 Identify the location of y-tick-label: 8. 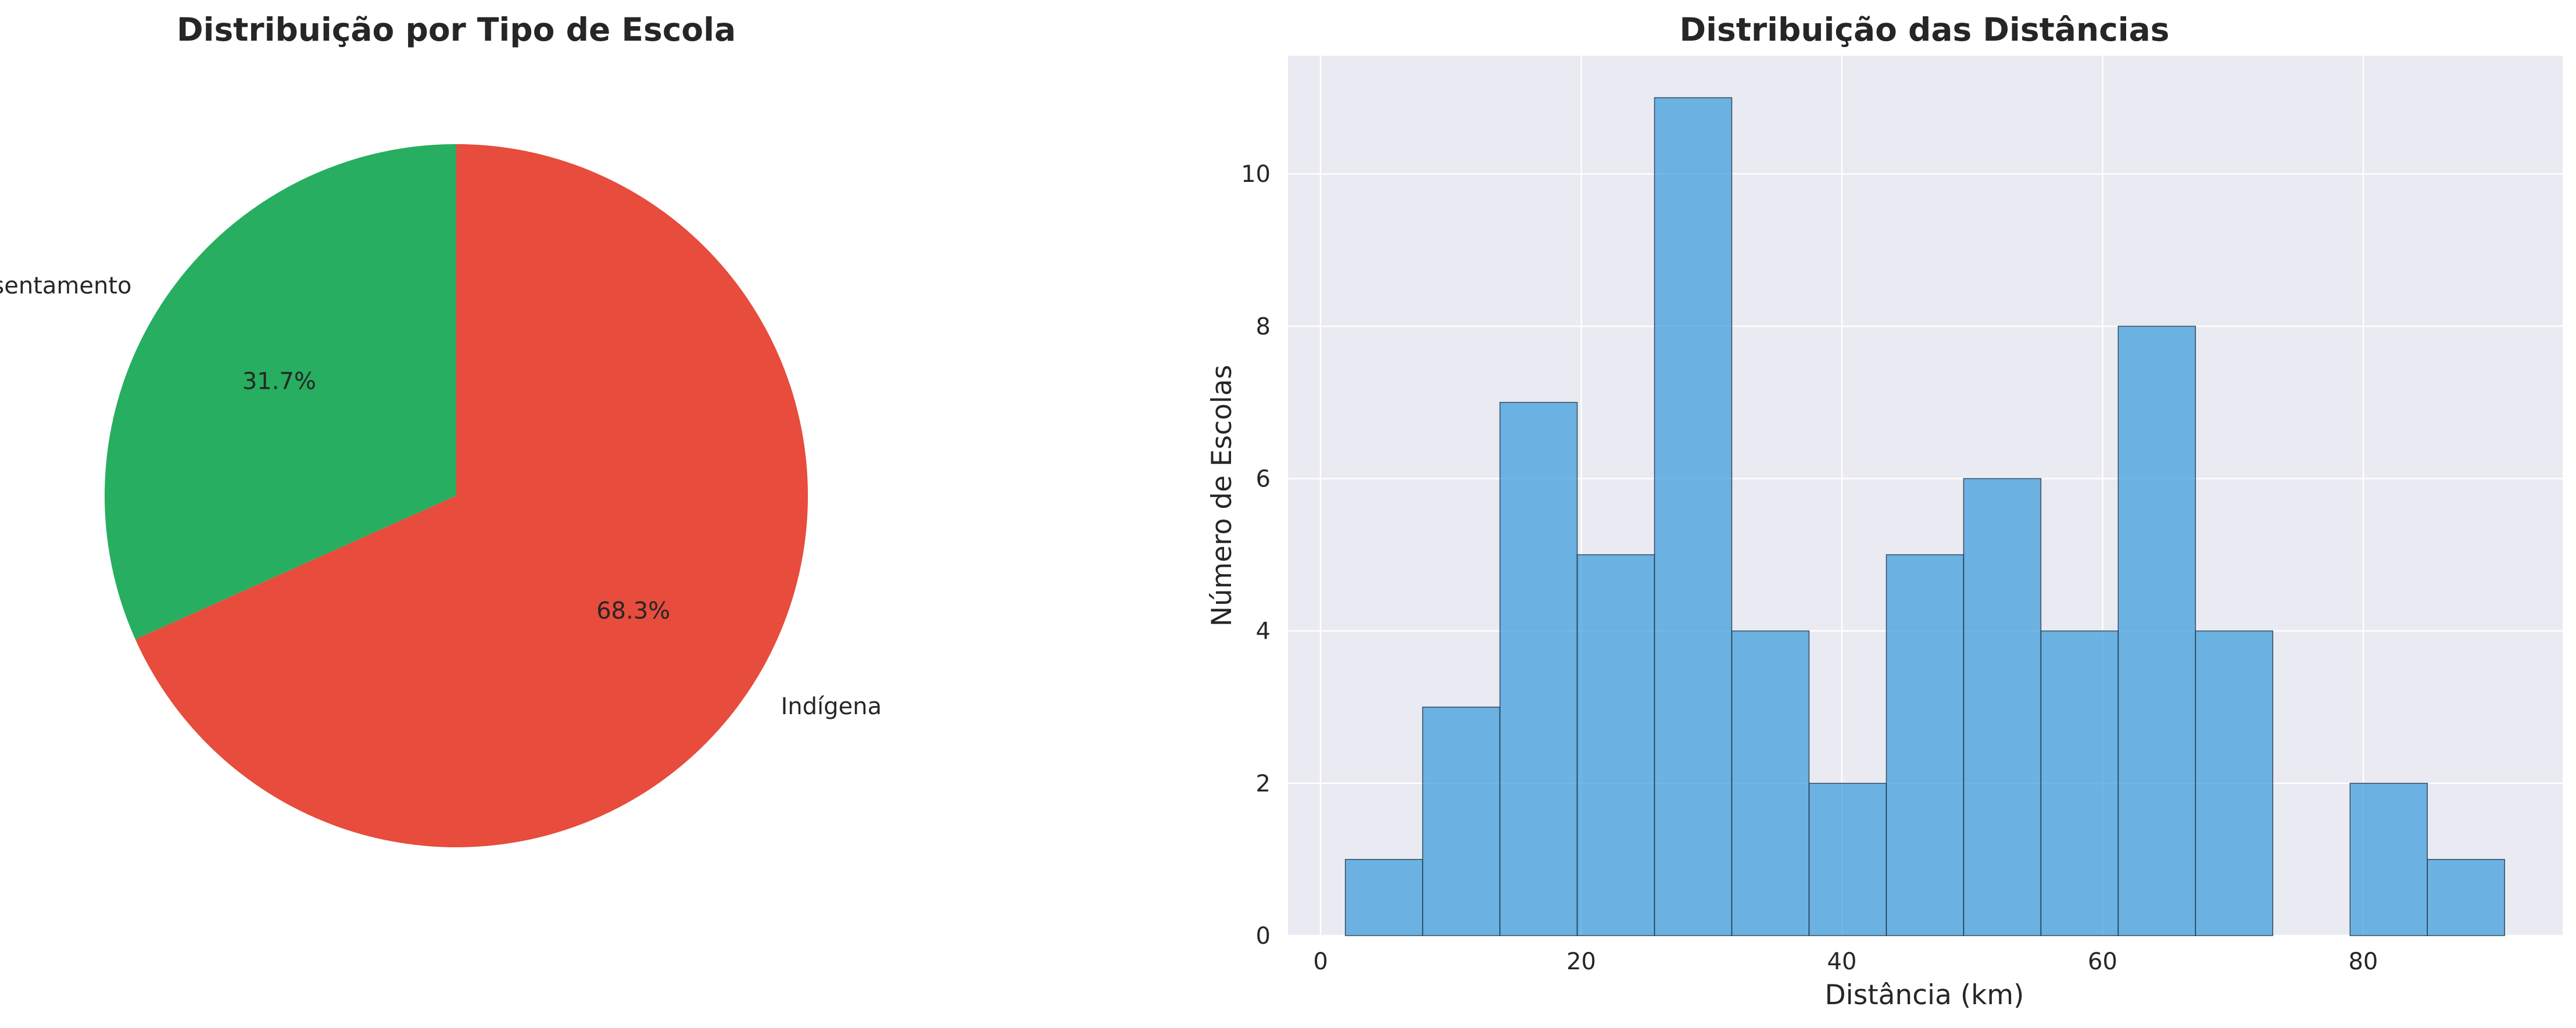
(1263, 327).